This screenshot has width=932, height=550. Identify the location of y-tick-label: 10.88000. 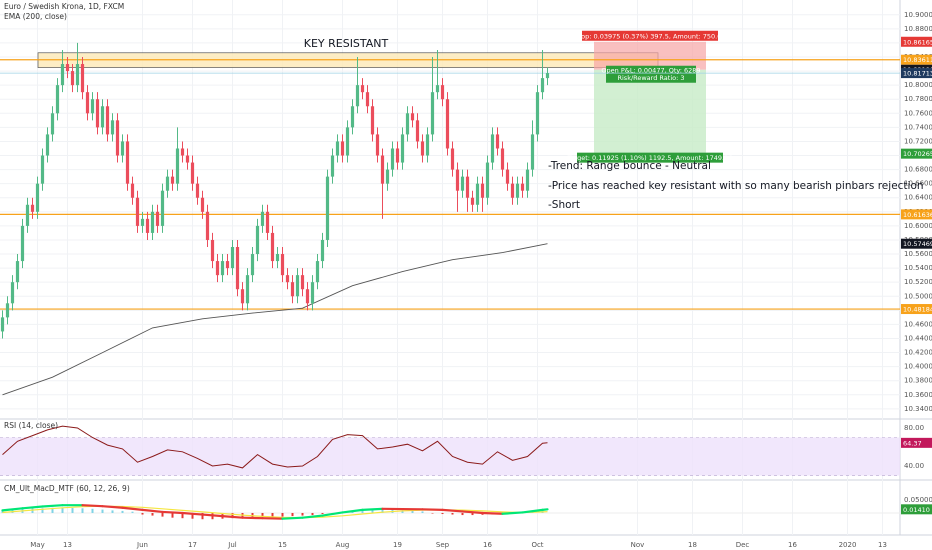
(918, 29).